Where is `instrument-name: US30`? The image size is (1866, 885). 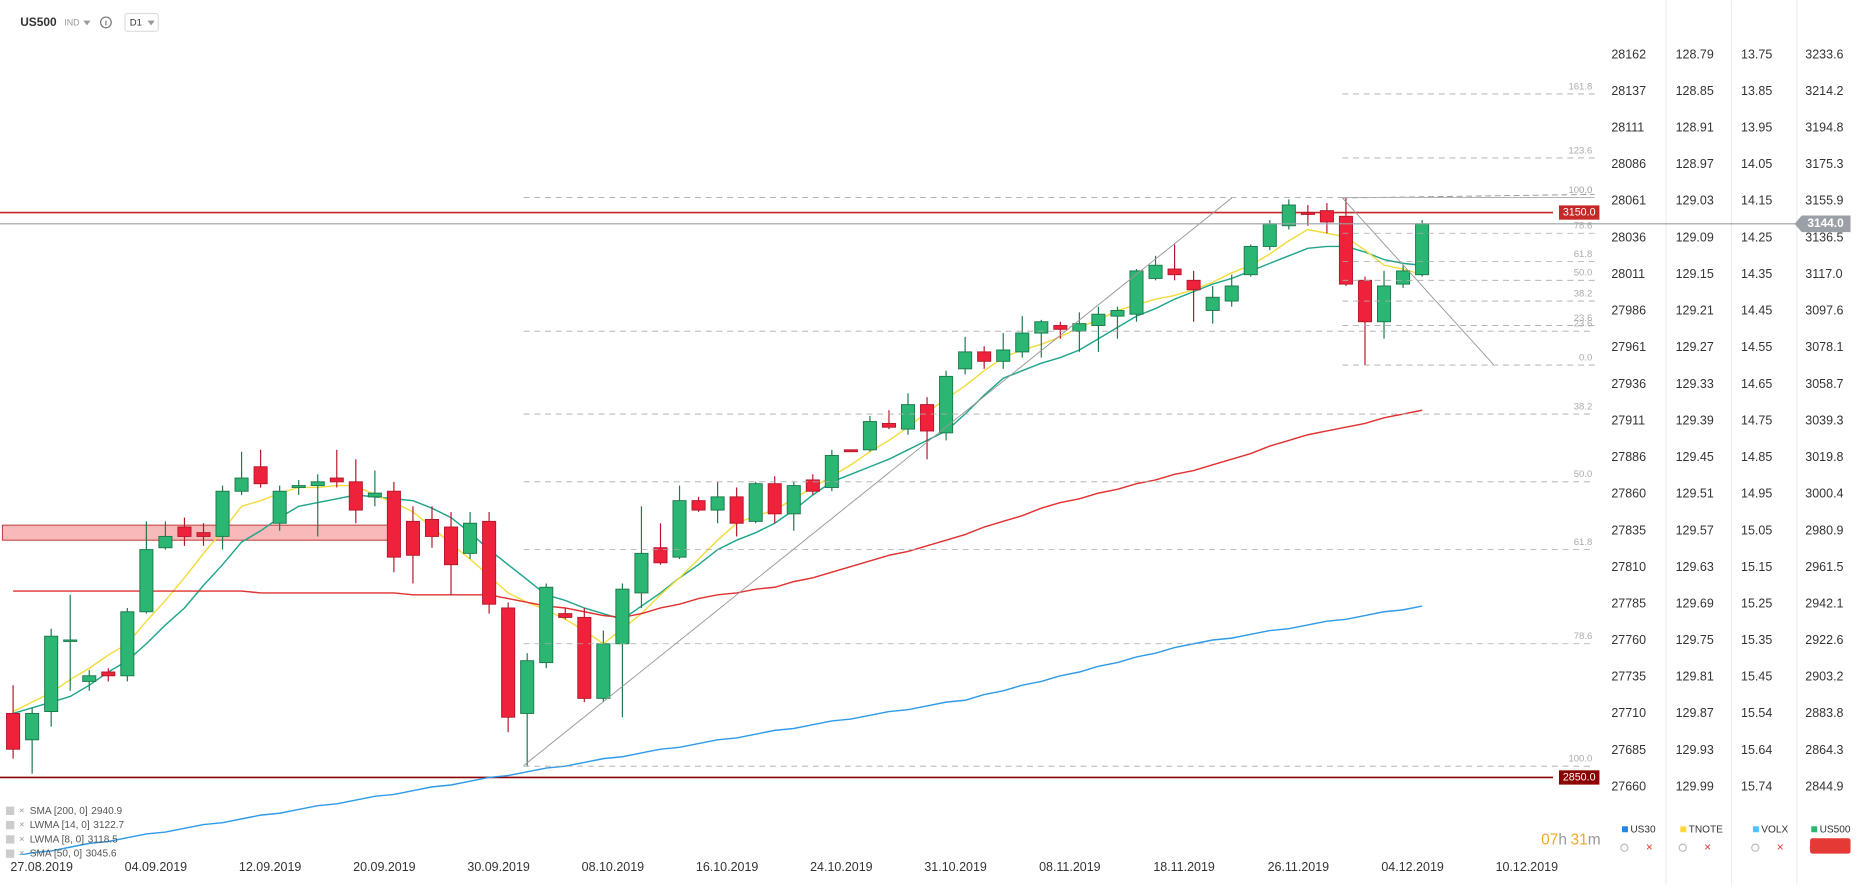
instrument-name: US30 is located at coordinates (1643, 830).